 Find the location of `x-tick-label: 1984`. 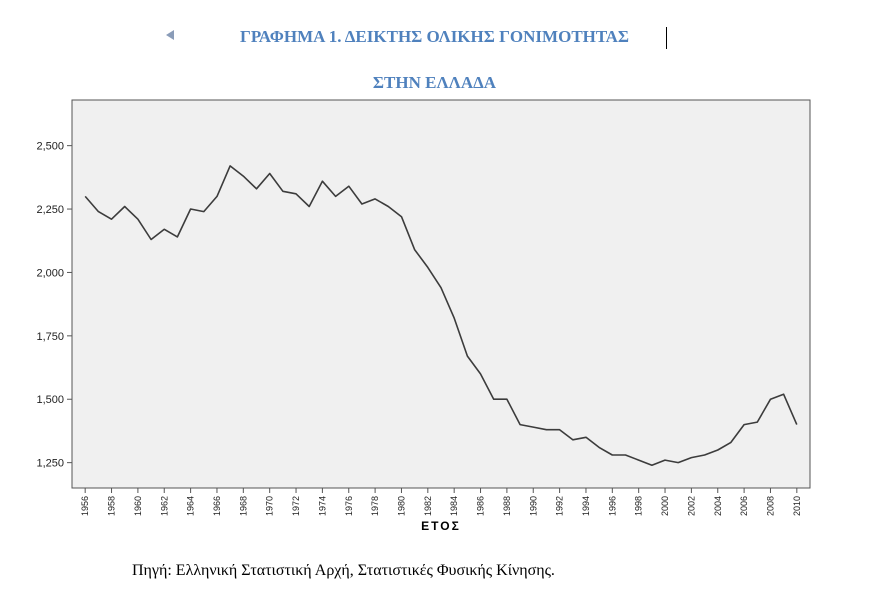

x-tick-label: 1984 is located at coordinates (454, 506).